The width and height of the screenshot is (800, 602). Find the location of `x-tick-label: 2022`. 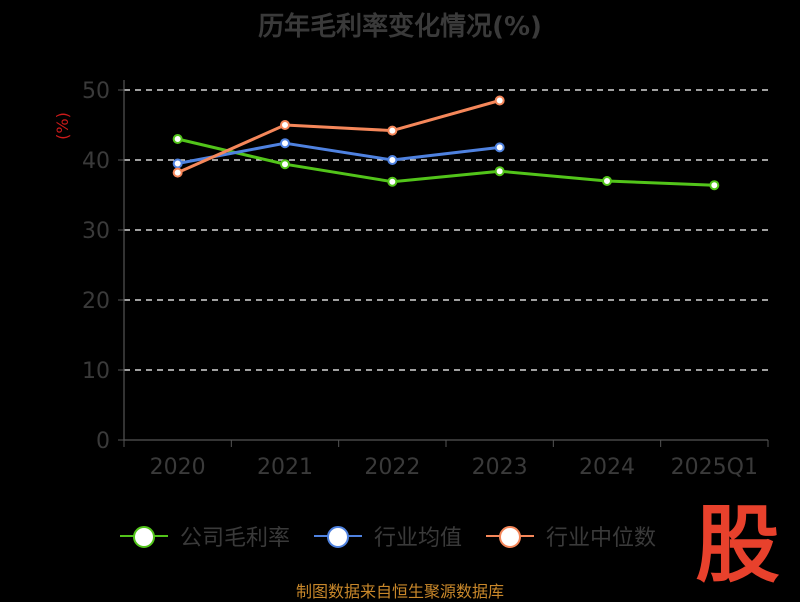

x-tick-label: 2022 is located at coordinates (392, 467).